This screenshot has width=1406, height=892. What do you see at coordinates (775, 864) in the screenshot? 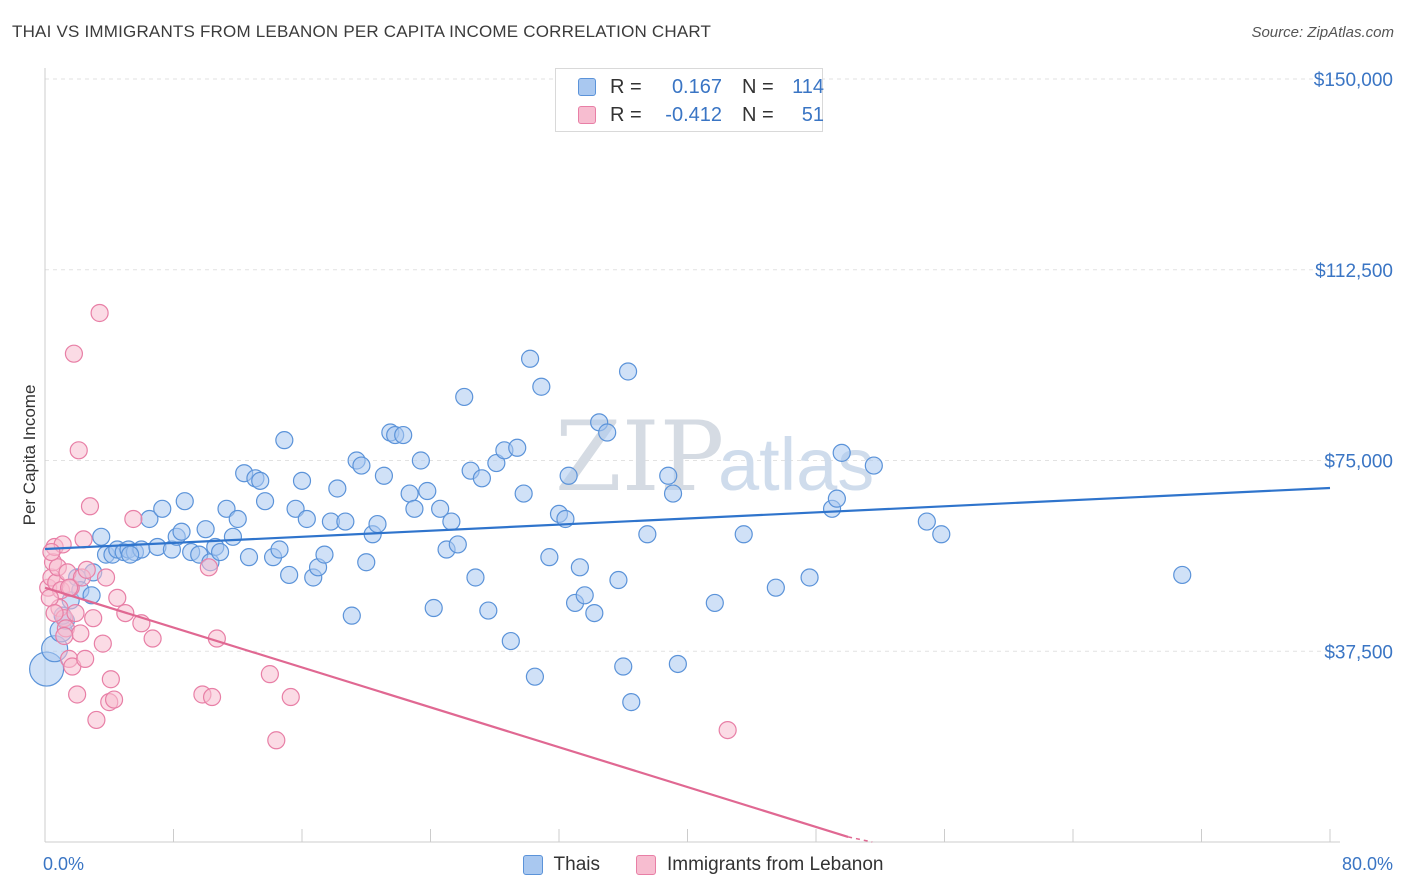
I see `legend-label-lebanon: Immigrants from Lebanon` at bounding box center [775, 864].